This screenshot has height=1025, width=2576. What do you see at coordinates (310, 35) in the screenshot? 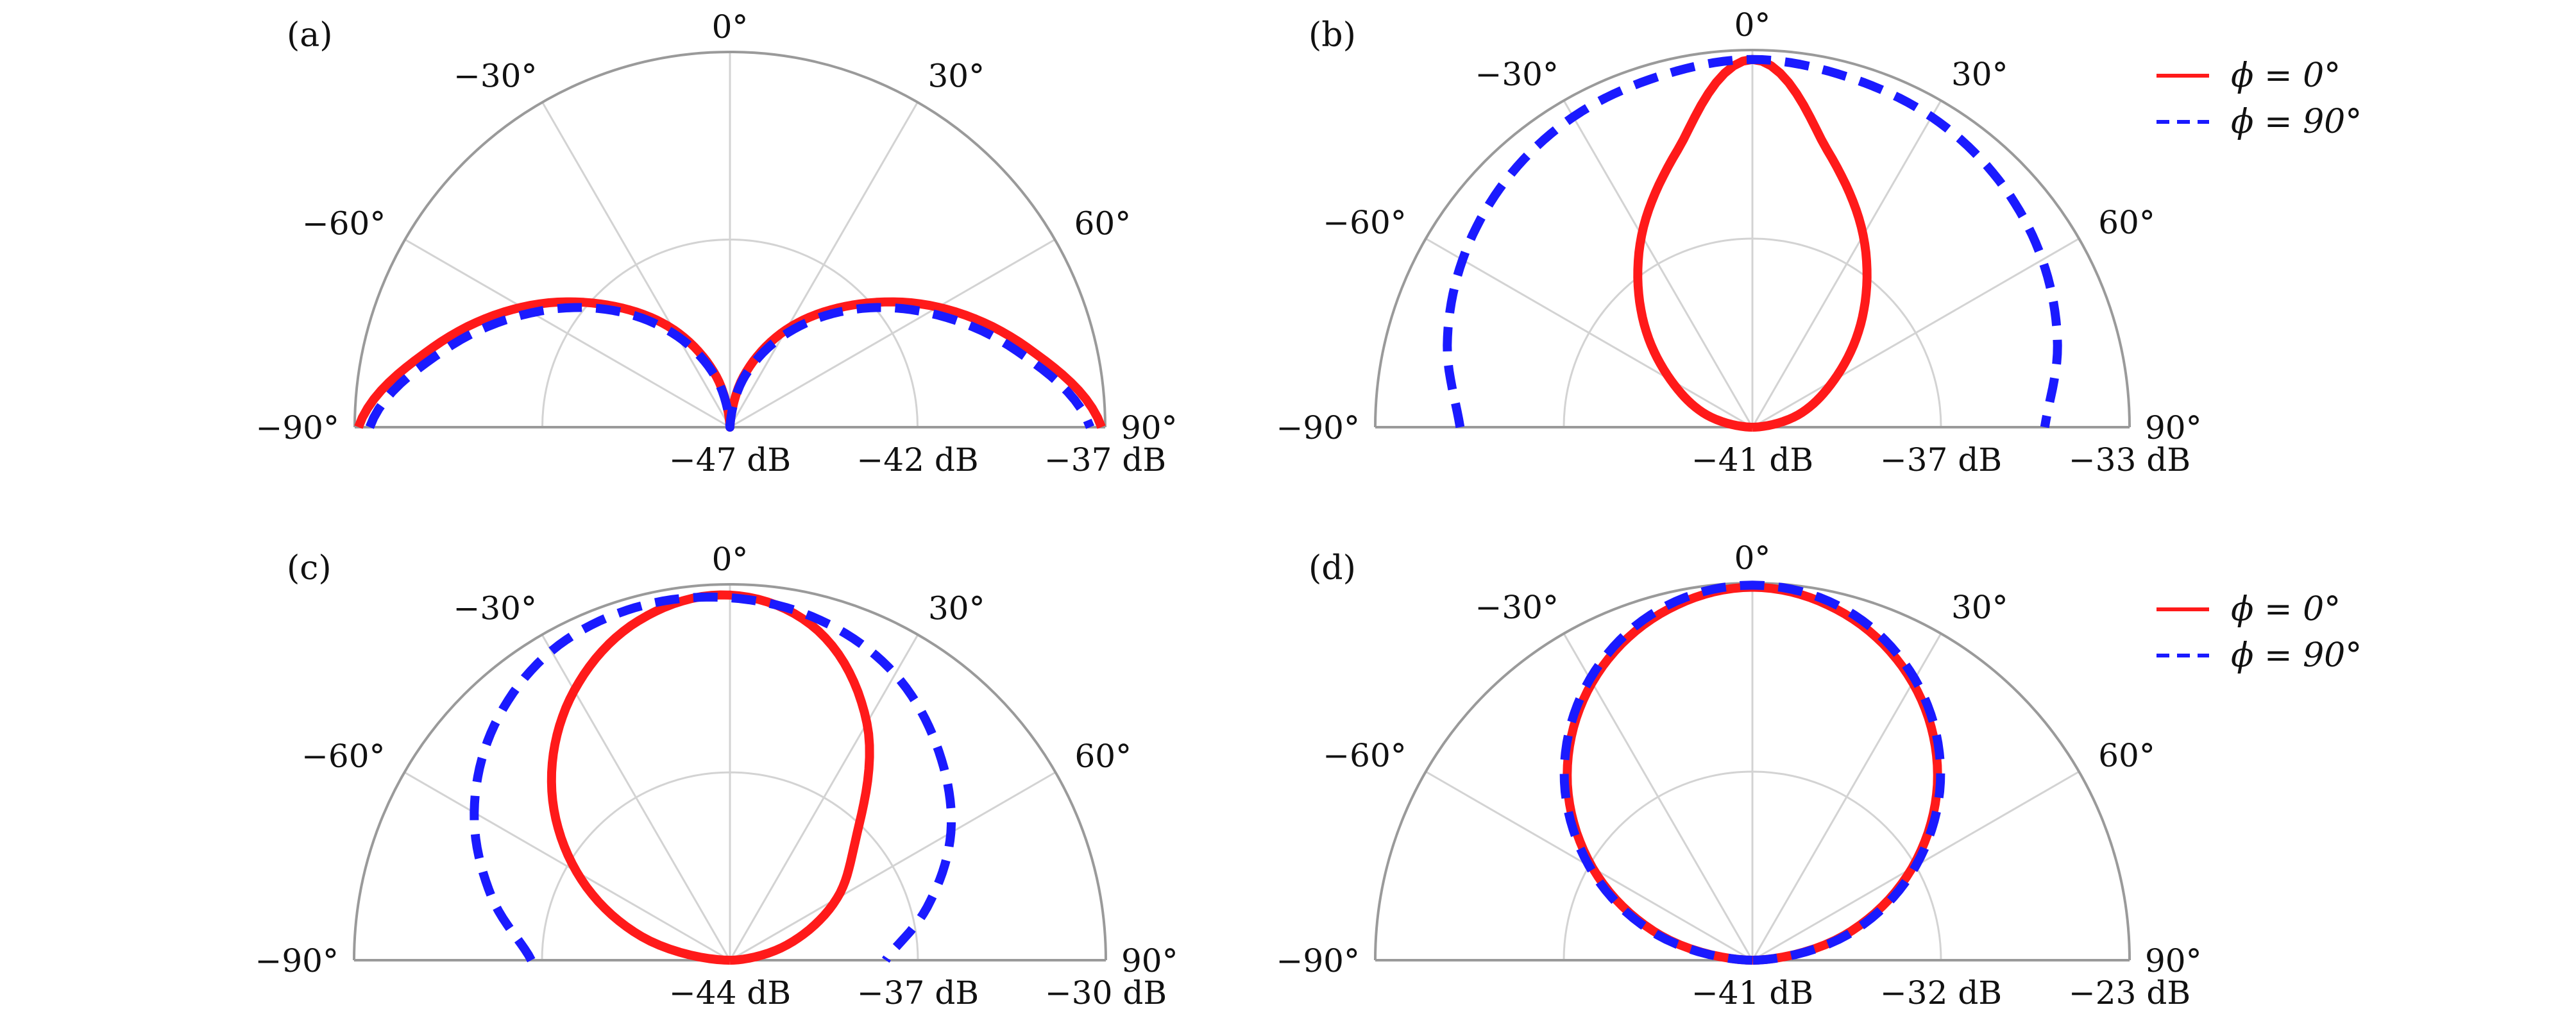
I see `panel-label: (a)` at bounding box center [310, 35].